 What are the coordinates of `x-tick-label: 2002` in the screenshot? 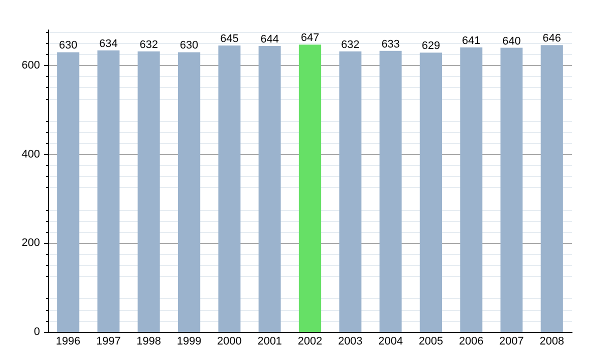 It's located at (310, 342).